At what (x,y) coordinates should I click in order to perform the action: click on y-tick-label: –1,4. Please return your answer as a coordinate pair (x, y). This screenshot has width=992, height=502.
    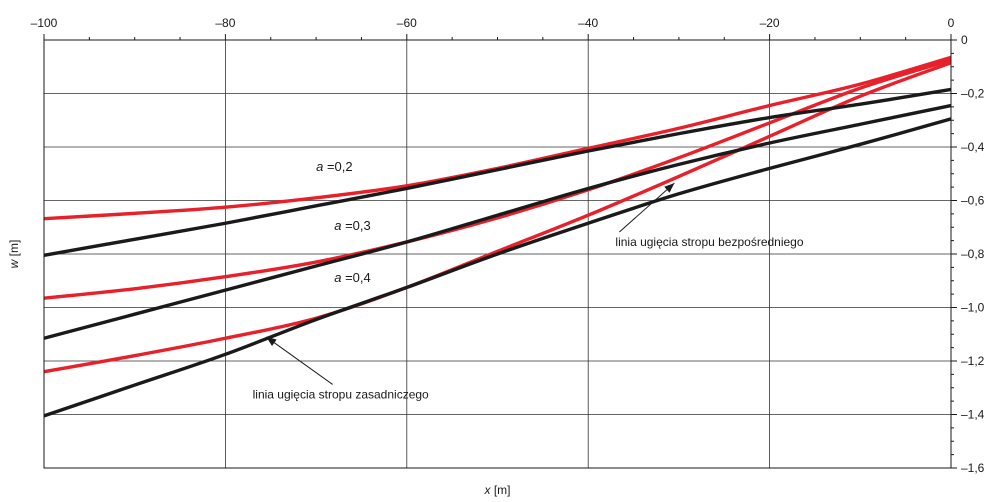
    Looking at the image, I should click on (973, 415).